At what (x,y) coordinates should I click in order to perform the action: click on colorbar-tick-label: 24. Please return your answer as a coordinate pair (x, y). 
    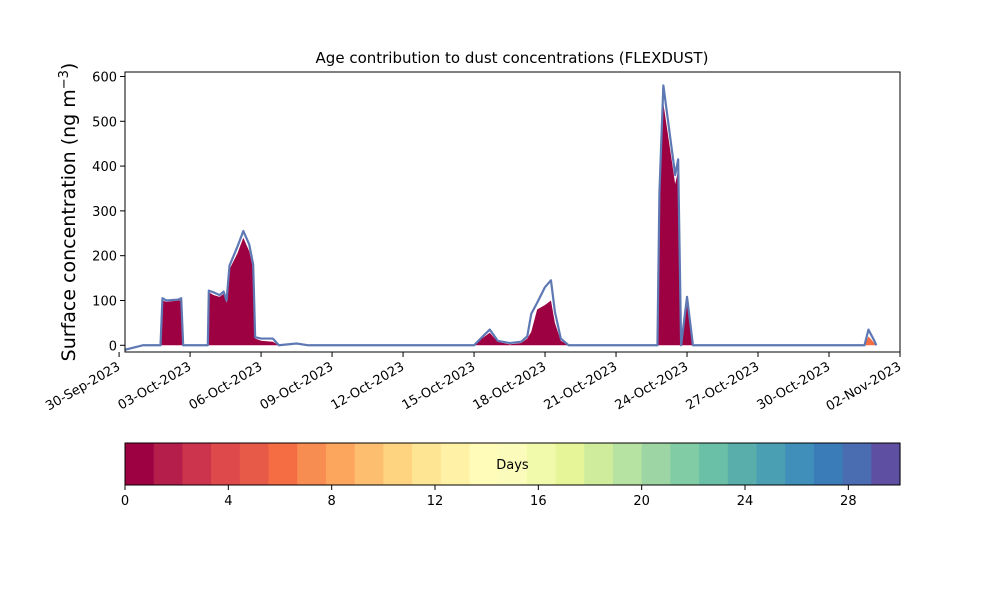
    Looking at the image, I should click on (745, 501).